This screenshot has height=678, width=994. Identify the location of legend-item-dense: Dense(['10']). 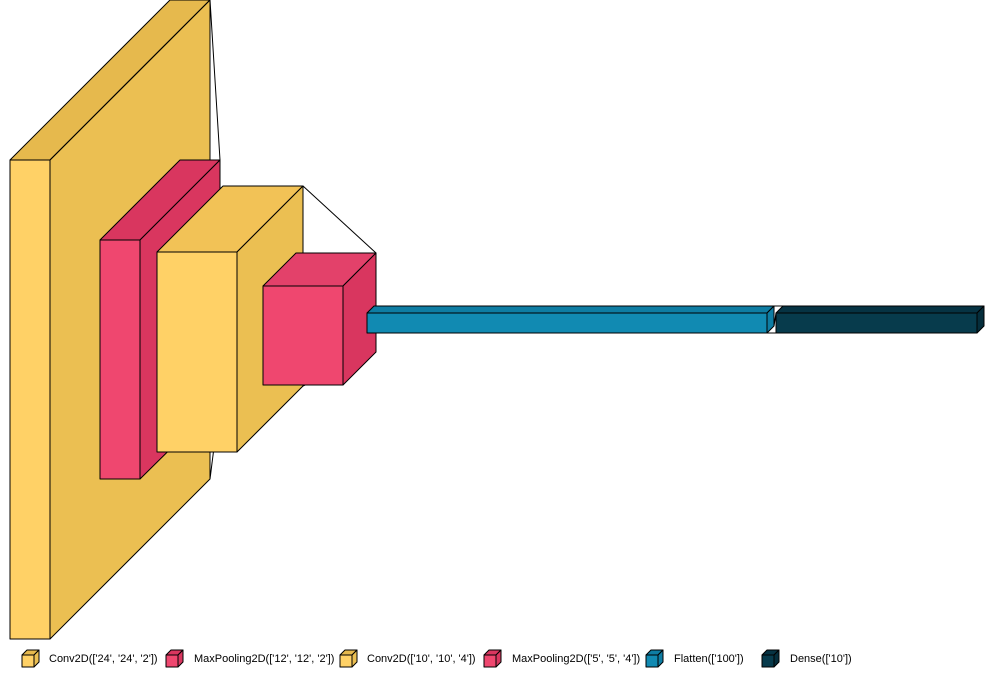
(806, 658).